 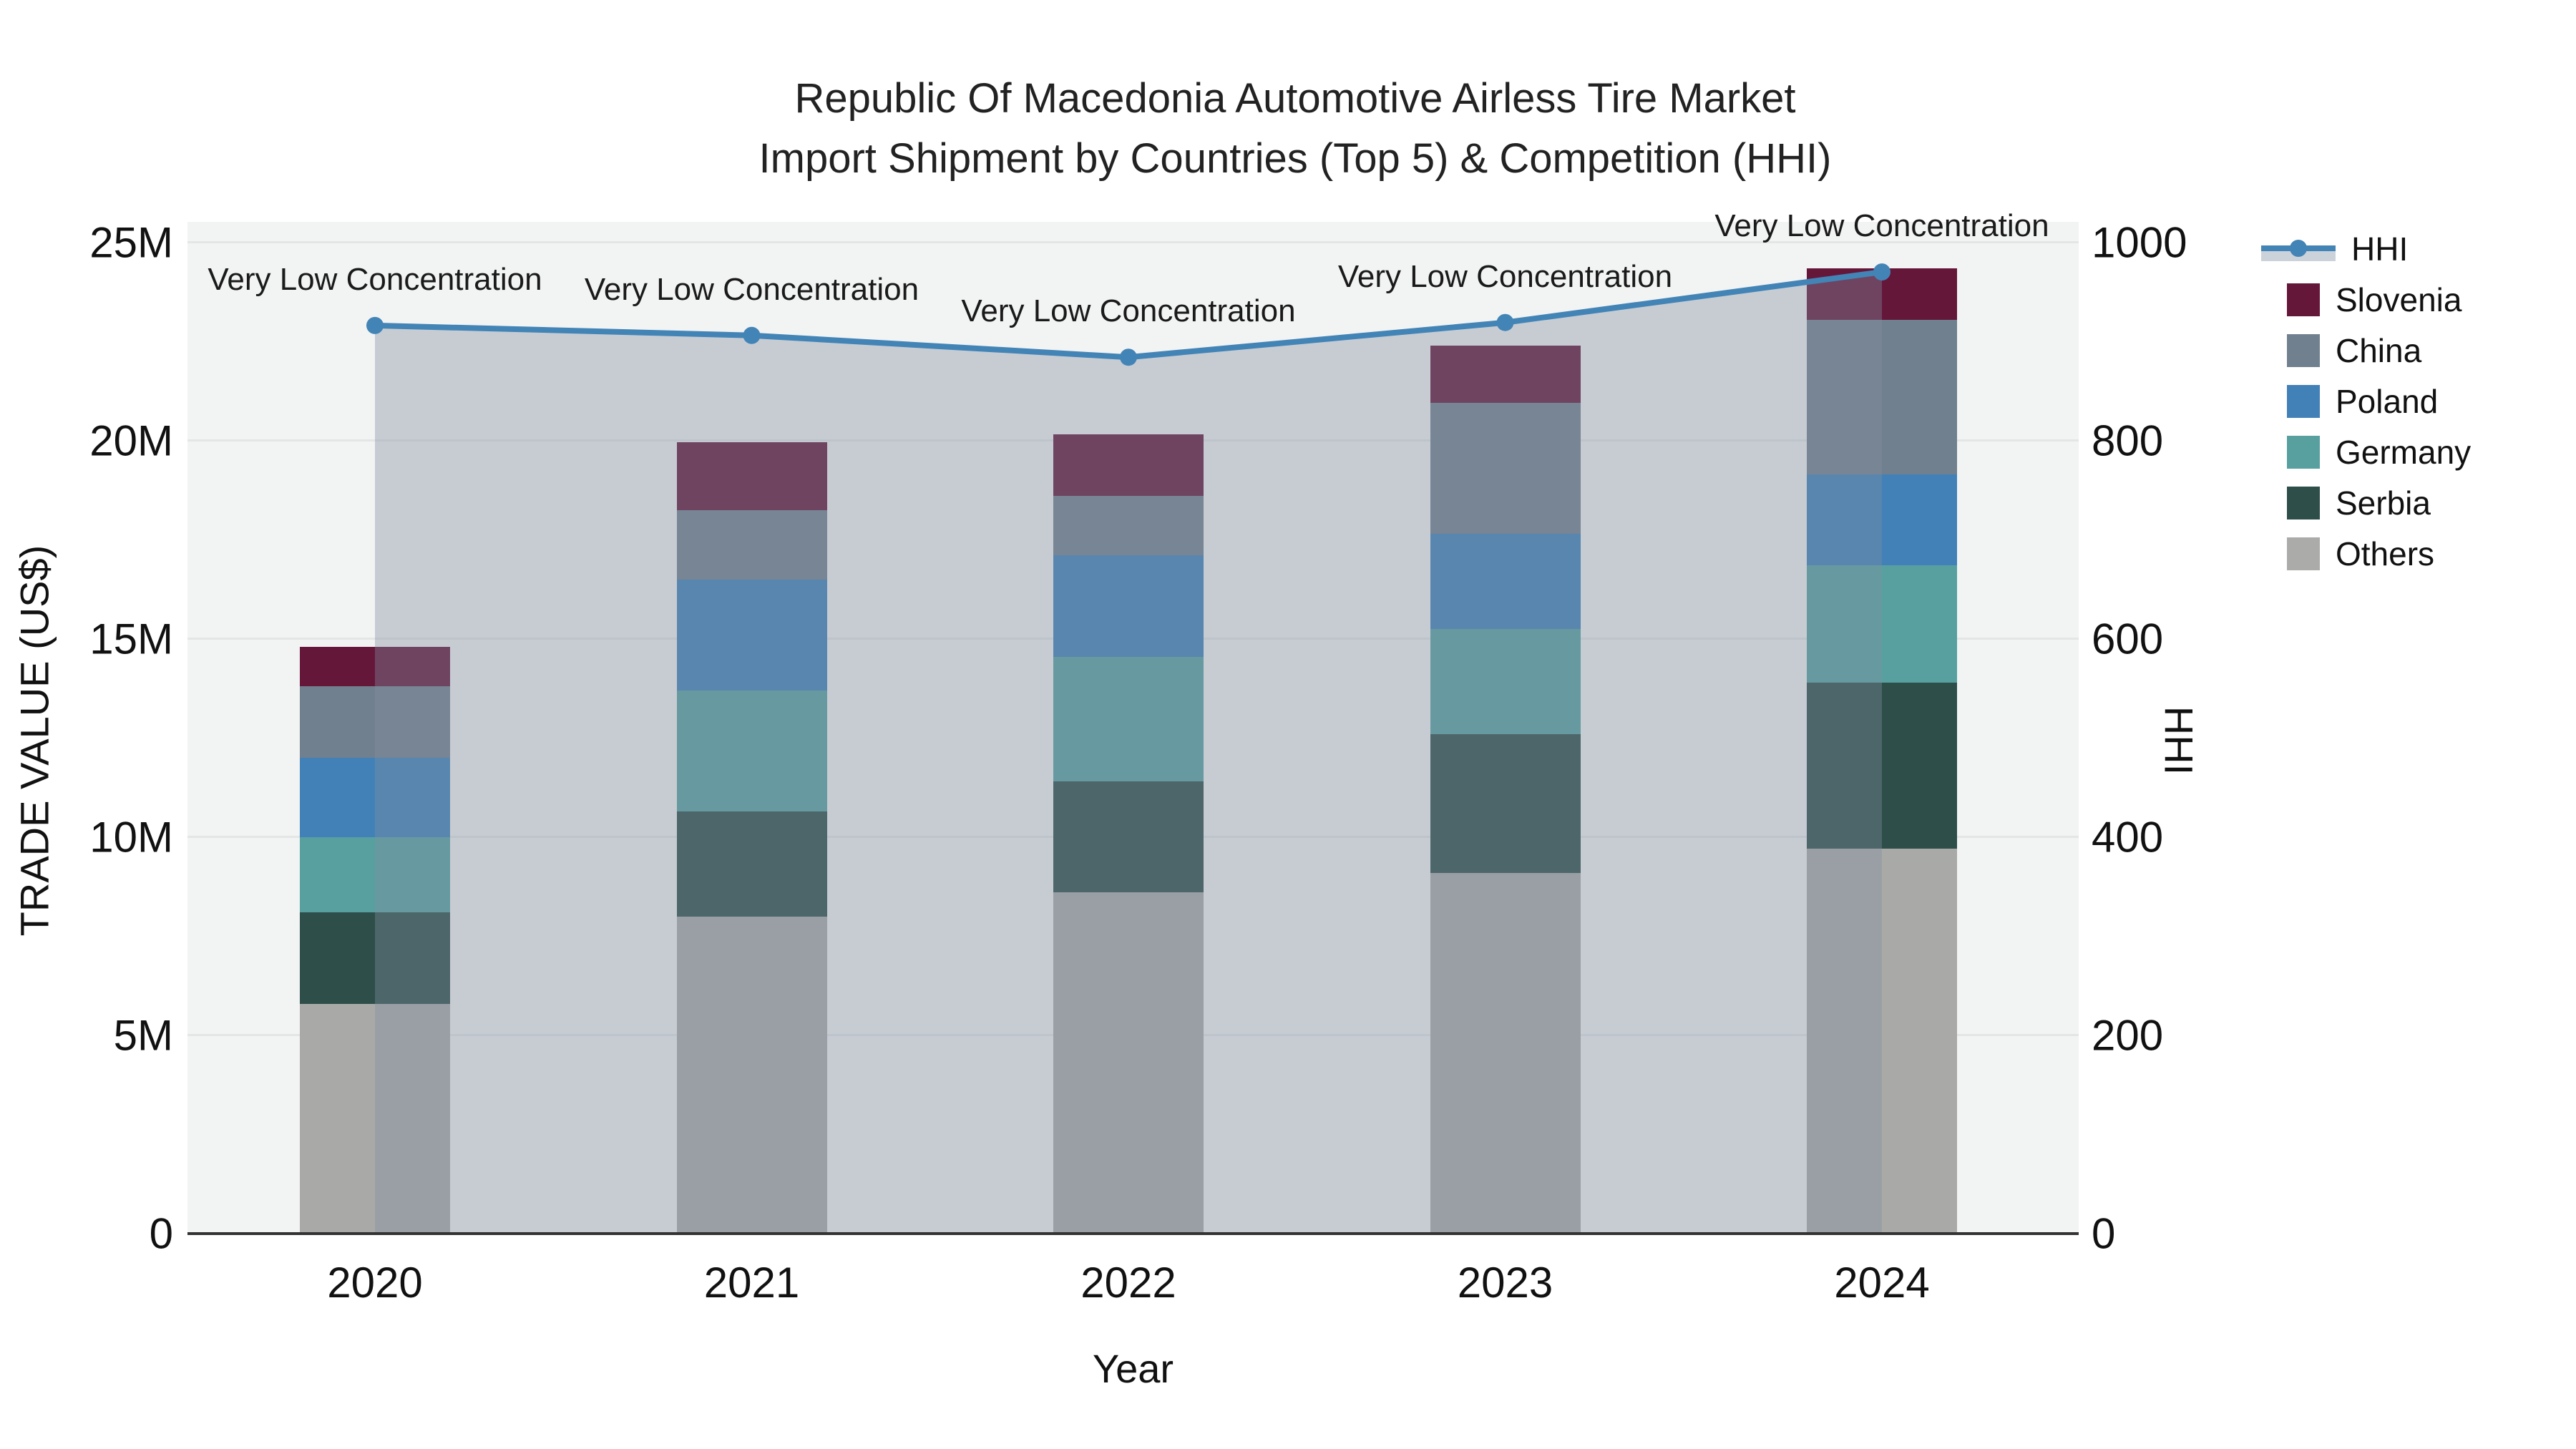 I want to click on legend-label-china: China, so click(x=2379, y=350).